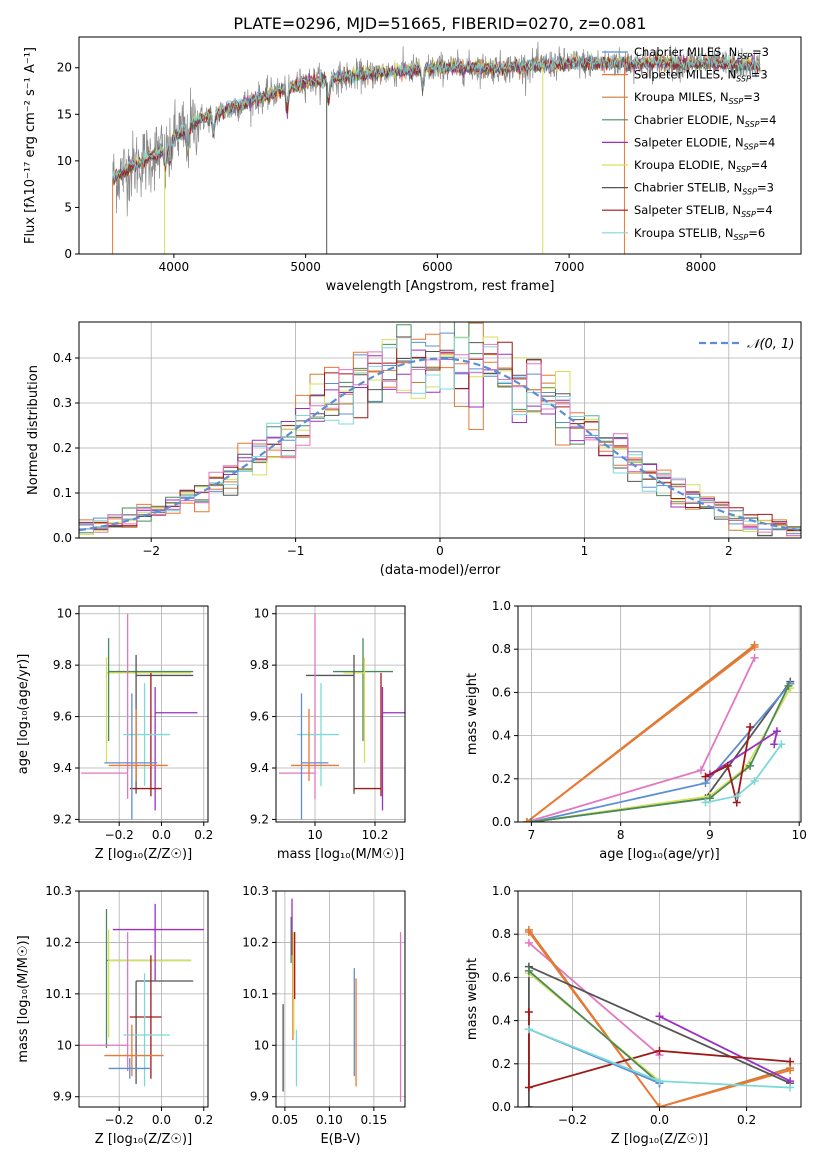 The width and height of the screenshot is (819, 1170). What do you see at coordinates (684, 233) in the screenshot?
I see `legend-text: Kroupa STELIB, N` at bounding box center [684, 233].